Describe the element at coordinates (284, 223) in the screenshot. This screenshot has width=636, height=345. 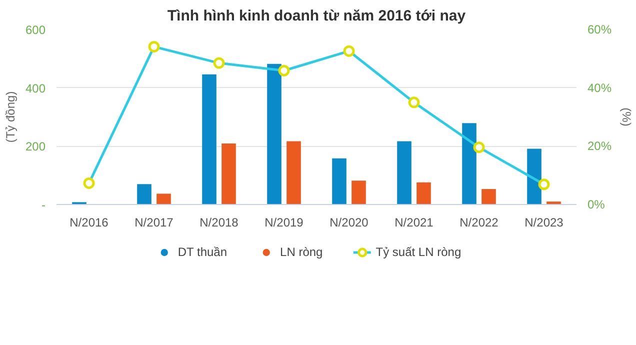
I see `x-tick-label: N/2019` at that location.